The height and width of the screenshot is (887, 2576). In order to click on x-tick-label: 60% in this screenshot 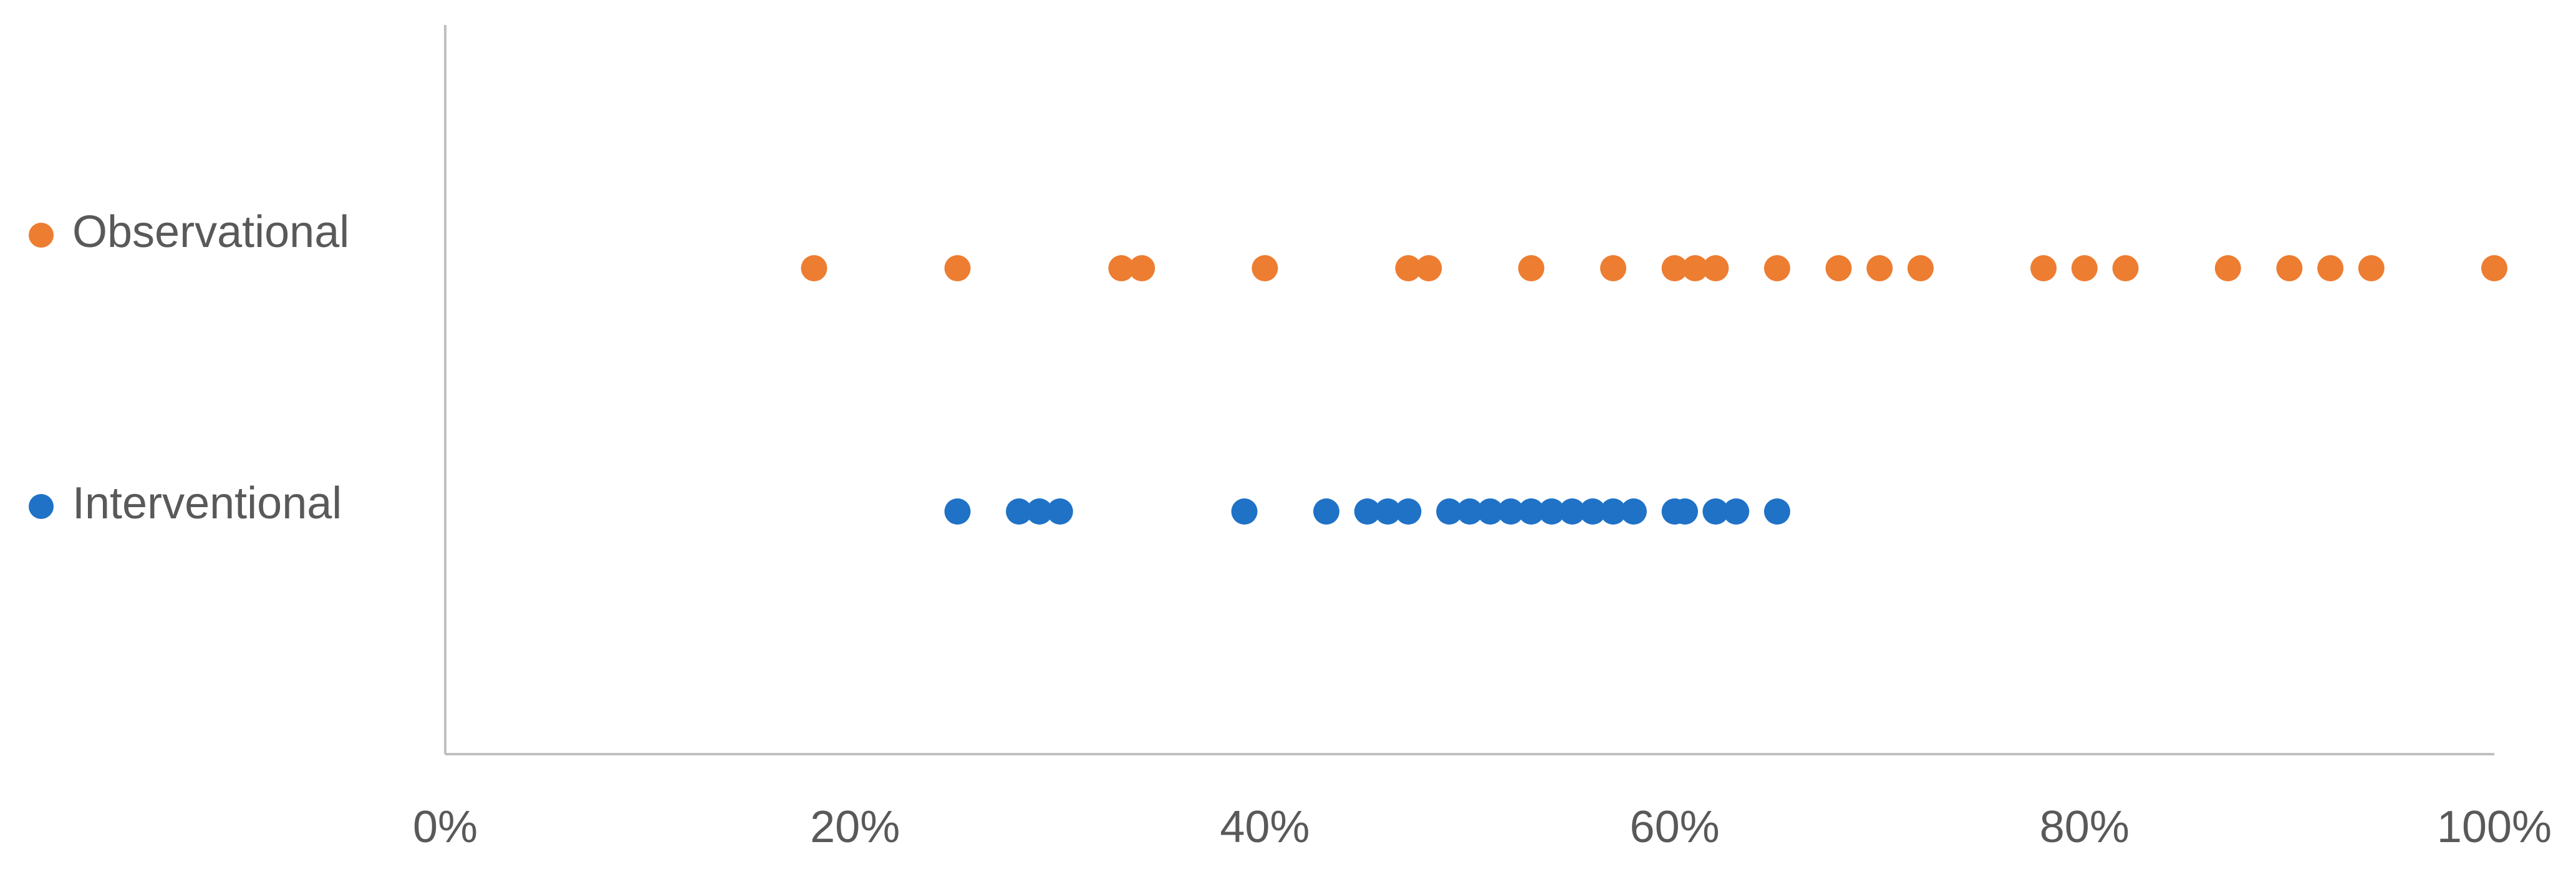, I will do `click(1675, 827)`.